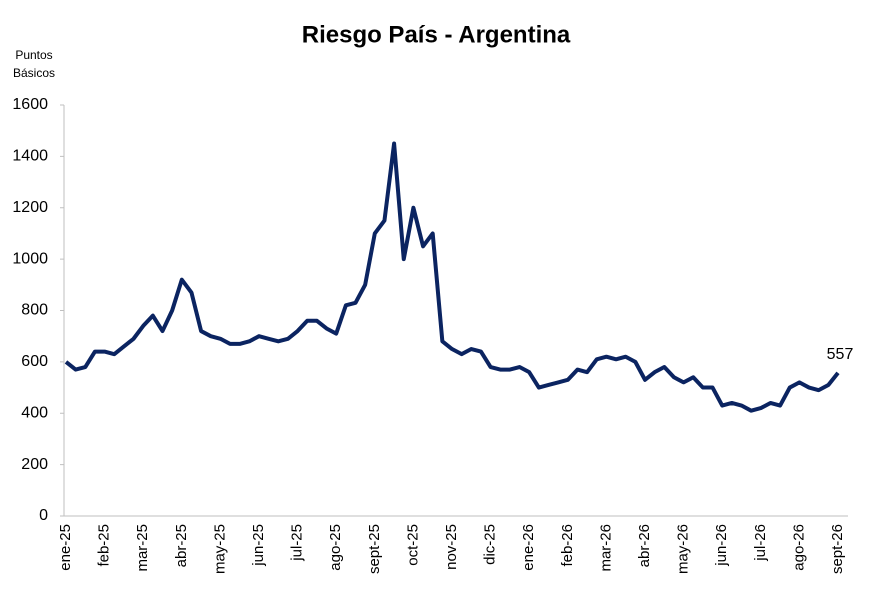 Image resolution: width=873 pixels, height=594 pixels. I want to click on x-tick-label: jun-26, so click(721, 545).